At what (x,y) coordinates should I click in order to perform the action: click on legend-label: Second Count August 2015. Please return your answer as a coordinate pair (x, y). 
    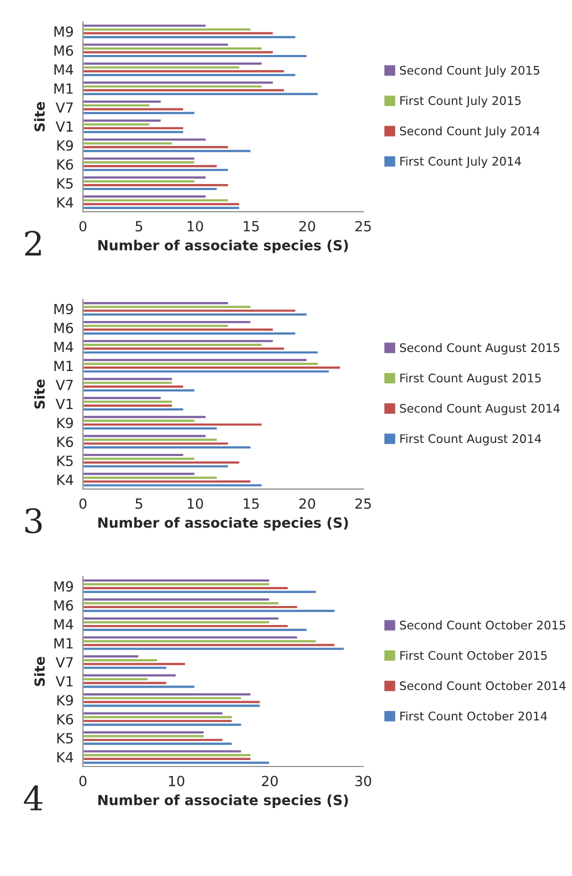
    Looking at the image, I should click on (480, 348).